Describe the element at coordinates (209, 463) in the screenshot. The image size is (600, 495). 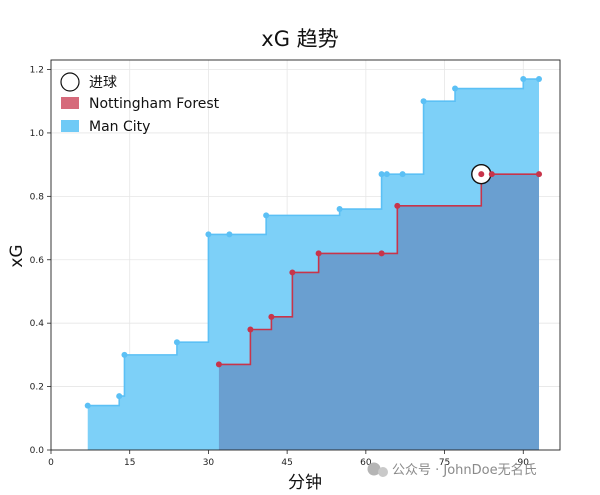
I see `x-tick-label: 30` at that location.